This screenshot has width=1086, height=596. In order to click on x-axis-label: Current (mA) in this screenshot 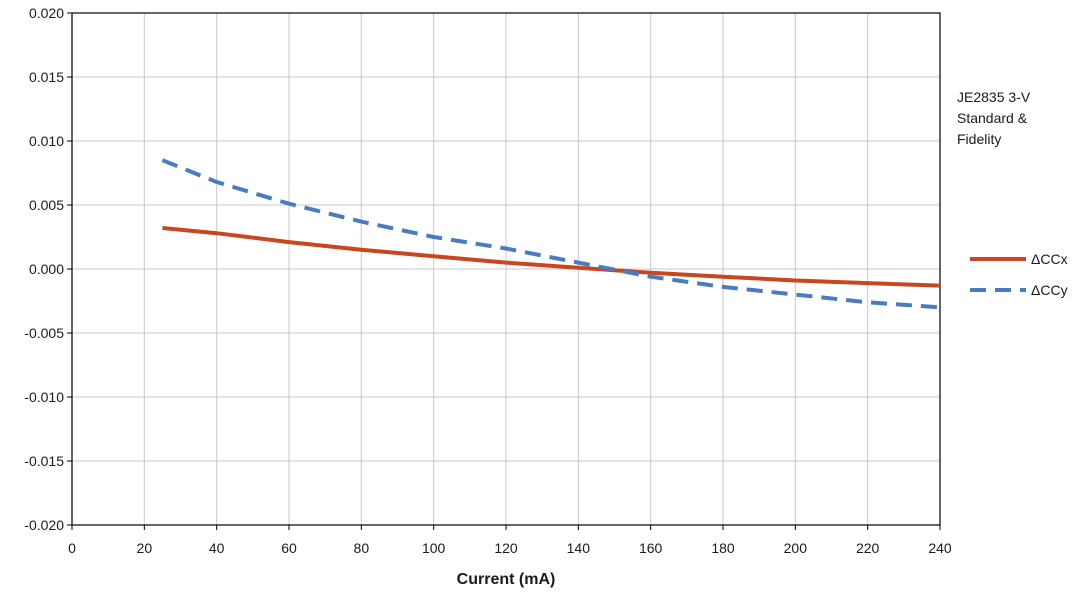, I will do `click(506, 579)`.